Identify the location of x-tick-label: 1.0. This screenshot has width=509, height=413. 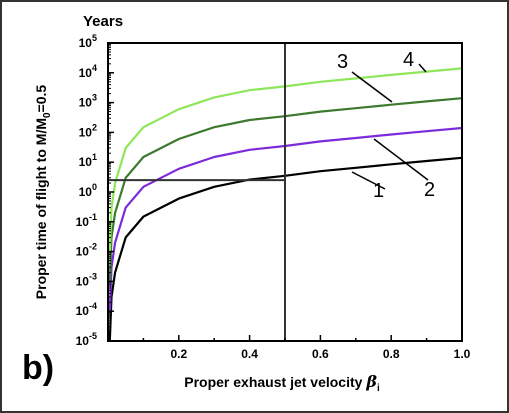
(462, 354).